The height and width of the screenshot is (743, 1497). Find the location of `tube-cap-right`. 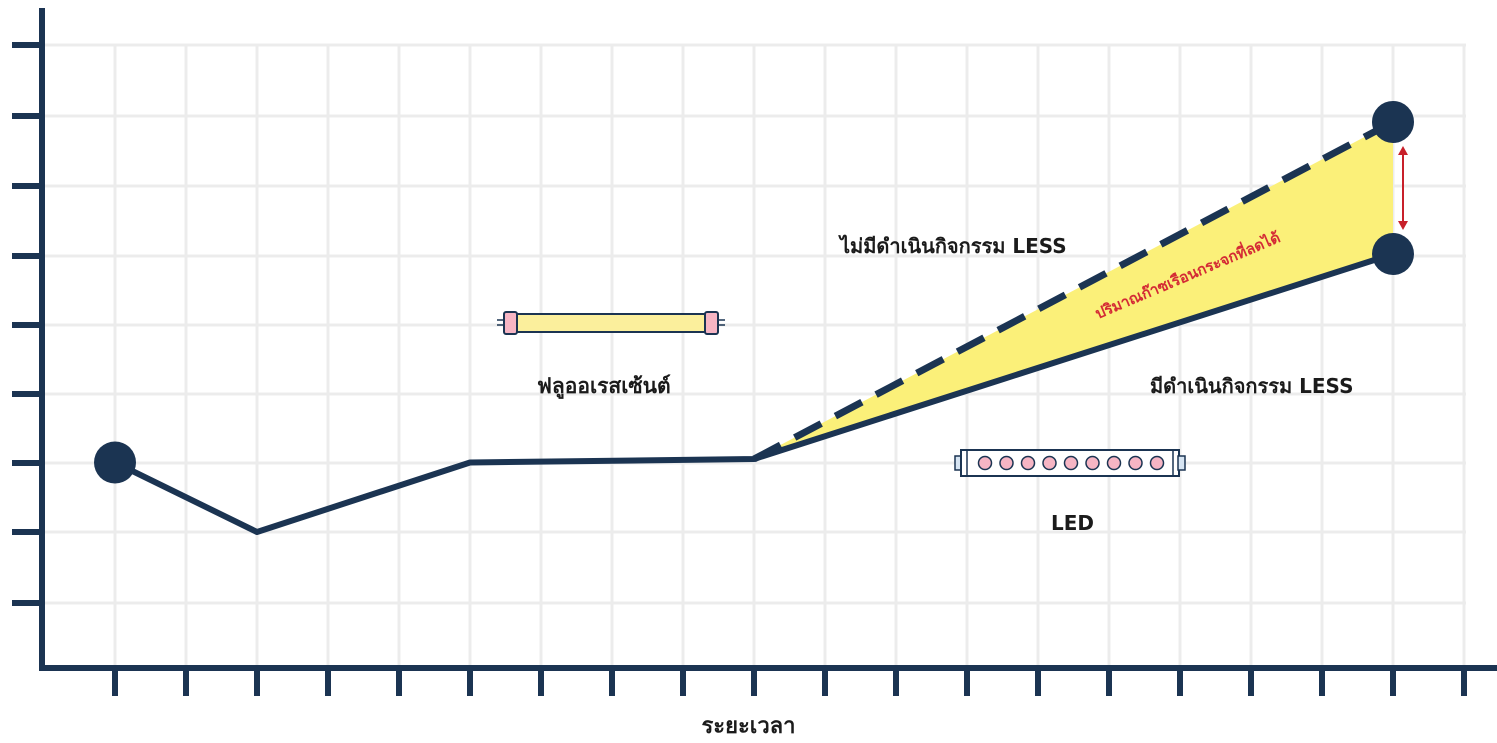

tube-cap-right is located at coordinates (711, 323).